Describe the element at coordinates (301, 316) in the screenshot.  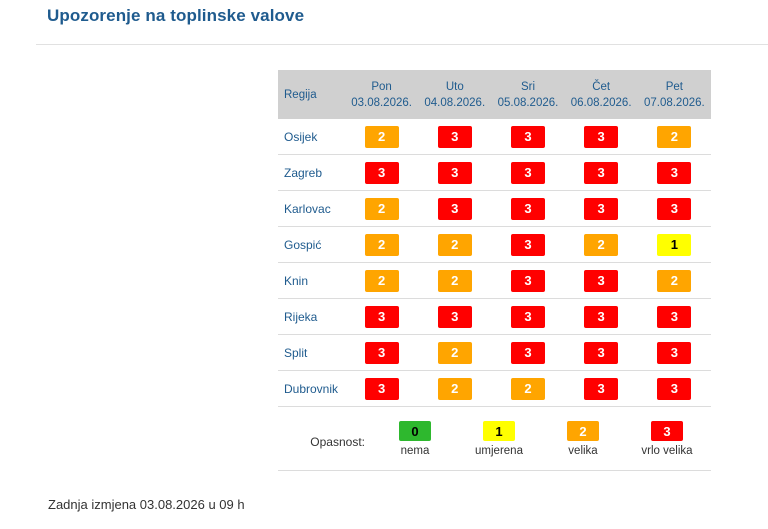
I see `region-name: Rijeka` at that location.